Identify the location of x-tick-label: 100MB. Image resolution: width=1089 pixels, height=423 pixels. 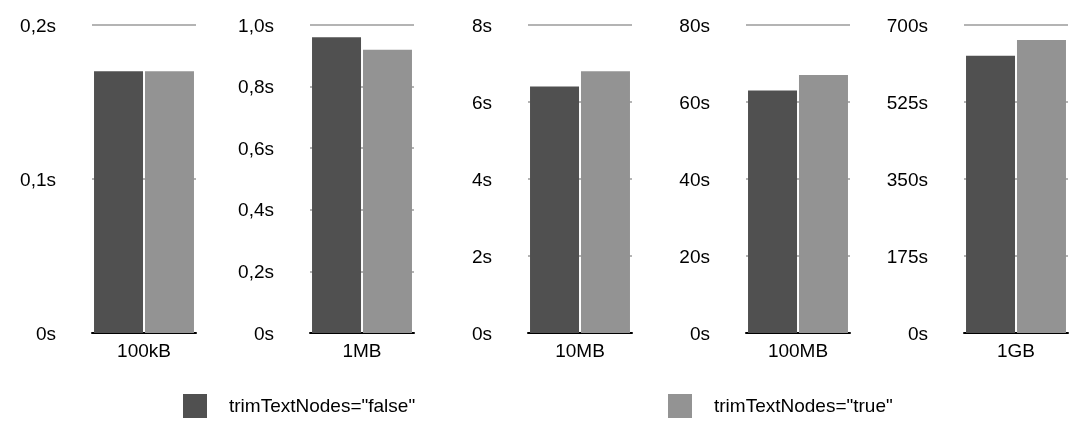
(798, 350).